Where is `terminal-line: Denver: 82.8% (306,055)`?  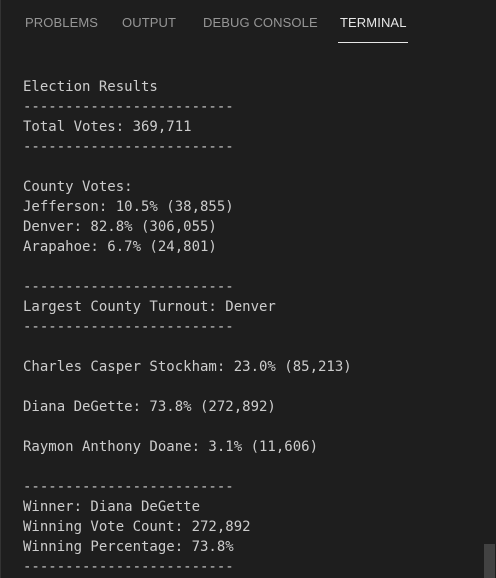 terminal-line: Denver: 82.8% (306,055) is located at coordinates (120, 227).